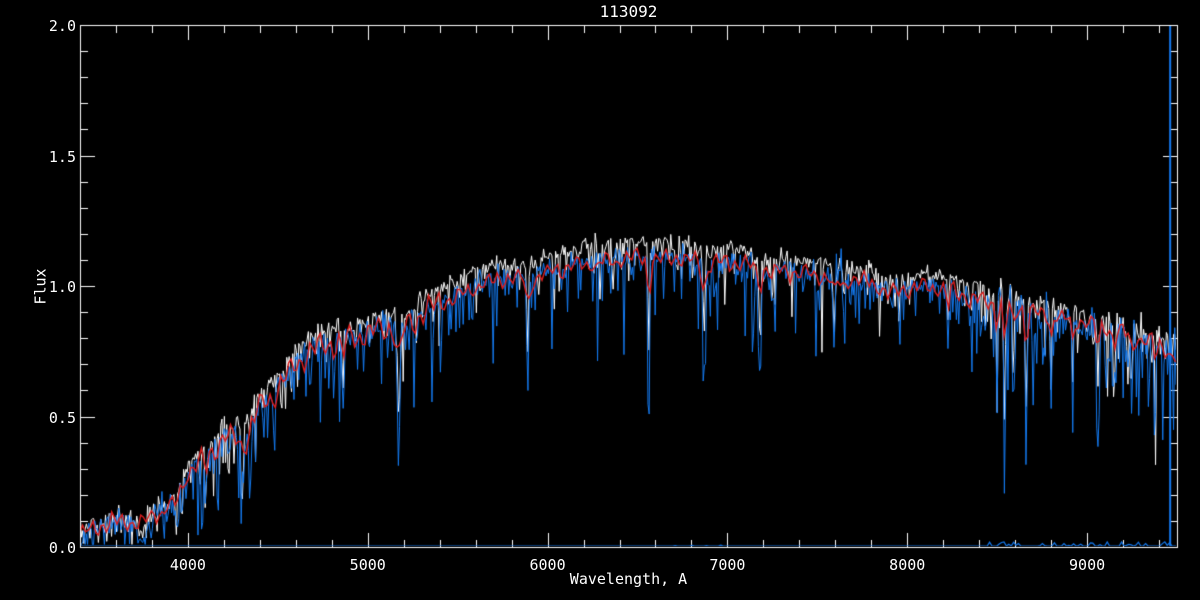 This screenshot has width=1200, height=600. What do you see at coordinates (187, 565) in the screenshot?
I see `x-tick-label: 4000` at bounding box center [187, 565].